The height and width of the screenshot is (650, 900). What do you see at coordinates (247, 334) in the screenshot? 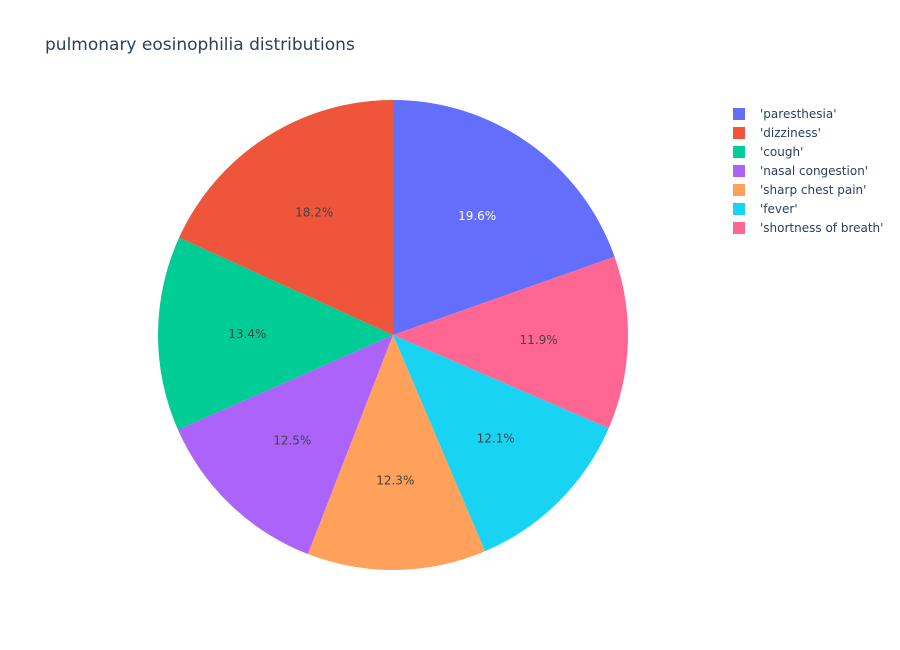
I see `slice-percent-label: 13.4%` at bounding box center [247, 334].